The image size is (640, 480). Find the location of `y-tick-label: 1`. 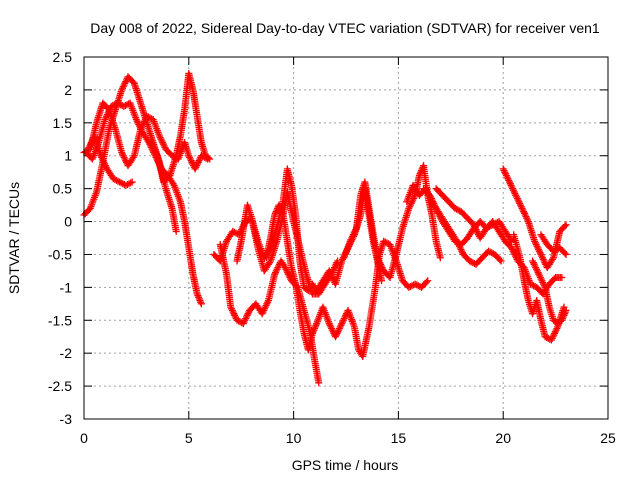

y-tick-label: 1 is located at coordinates (68, 156).